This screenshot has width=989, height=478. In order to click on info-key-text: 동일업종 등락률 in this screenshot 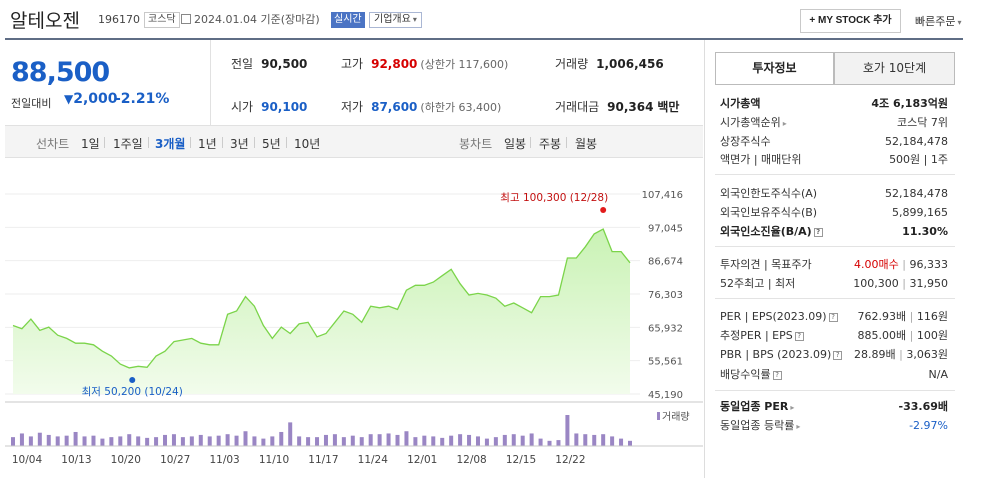, I will do `click(757, 425)`.